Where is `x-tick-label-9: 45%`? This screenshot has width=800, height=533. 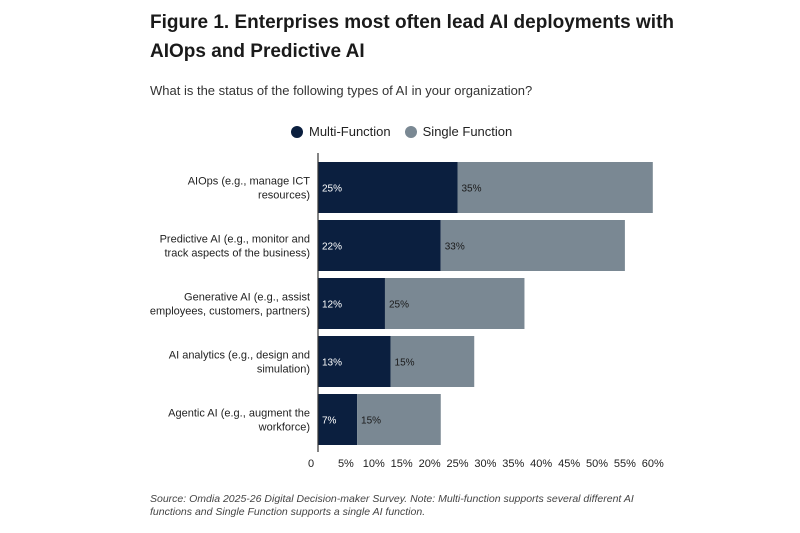 x-tick-label-9: 45% is located at coordinates (569, 464).